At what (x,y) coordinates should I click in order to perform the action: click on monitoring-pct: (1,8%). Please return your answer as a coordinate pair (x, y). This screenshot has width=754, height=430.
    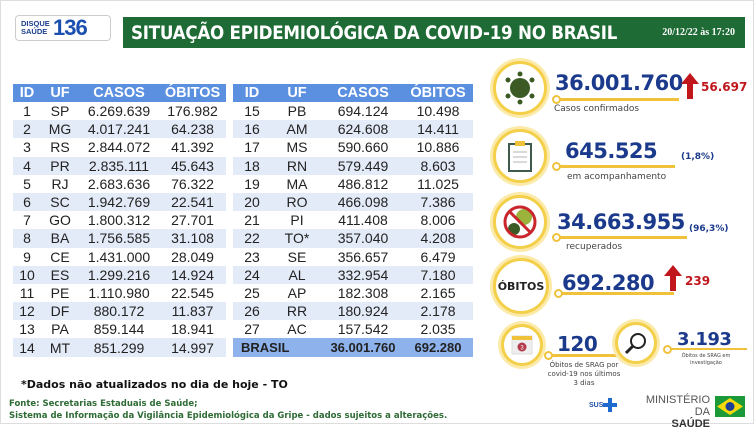
    Looking at the image, I should click on (698, 157).